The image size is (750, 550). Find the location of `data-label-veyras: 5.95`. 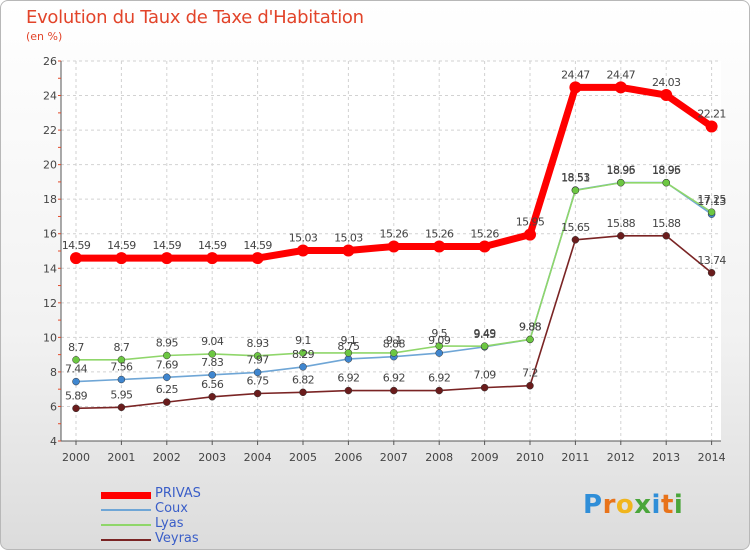

data-label-veyras: 5.95 is located at coordinates (121, 394).